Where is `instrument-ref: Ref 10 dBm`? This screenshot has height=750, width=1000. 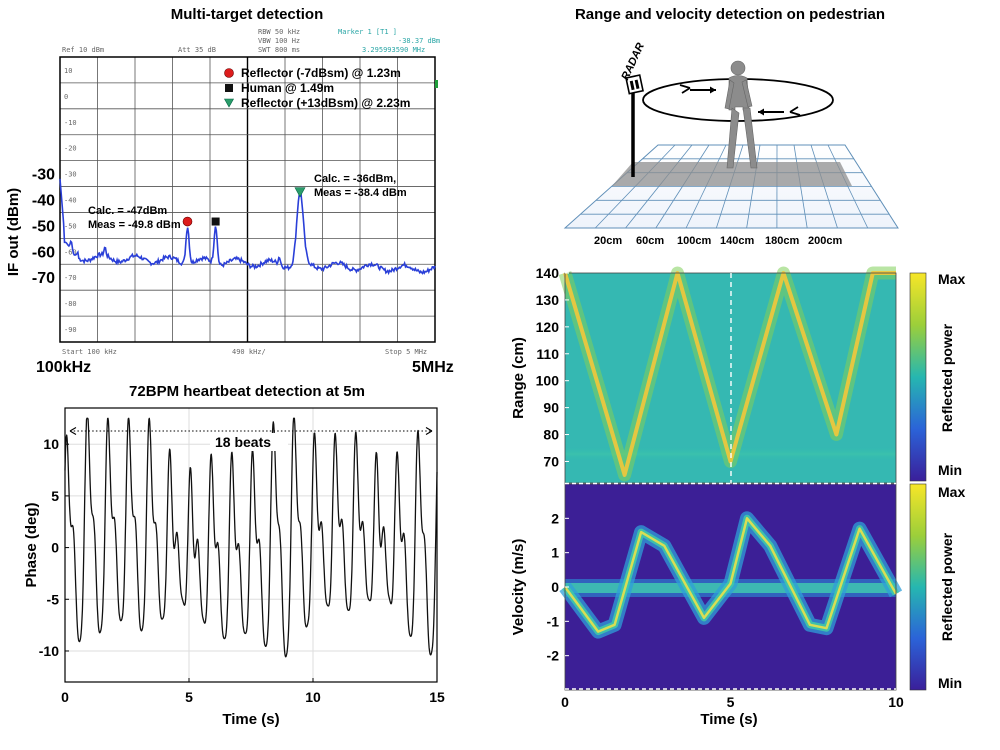
instrument-ref: Ref 10 dBm is located at coordinates (83, 50).